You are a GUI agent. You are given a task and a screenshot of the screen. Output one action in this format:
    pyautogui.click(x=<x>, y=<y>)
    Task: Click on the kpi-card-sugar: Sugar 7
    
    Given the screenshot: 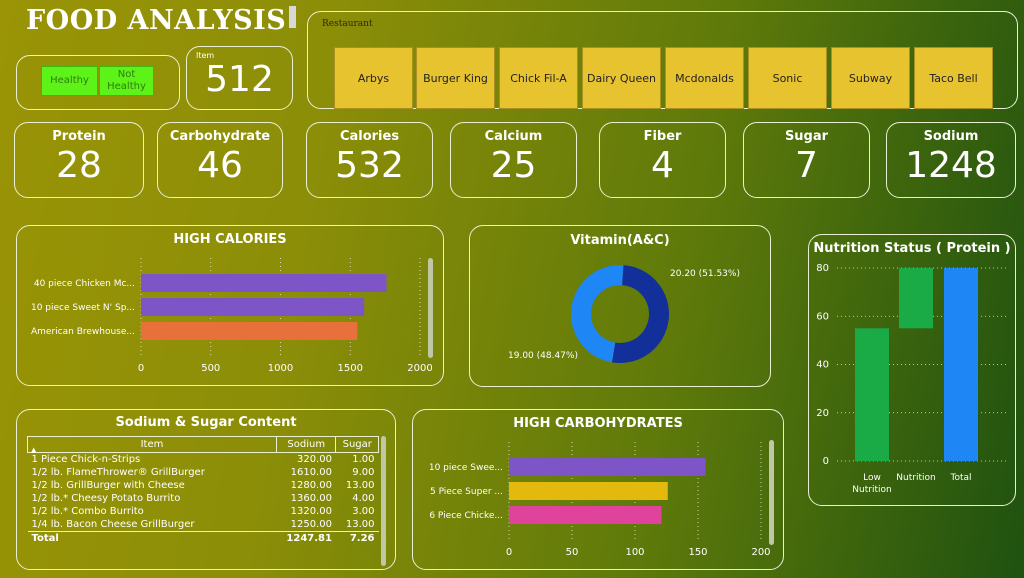 What is the action you would take?
    pyautogui.click(x=806, y=160)
    